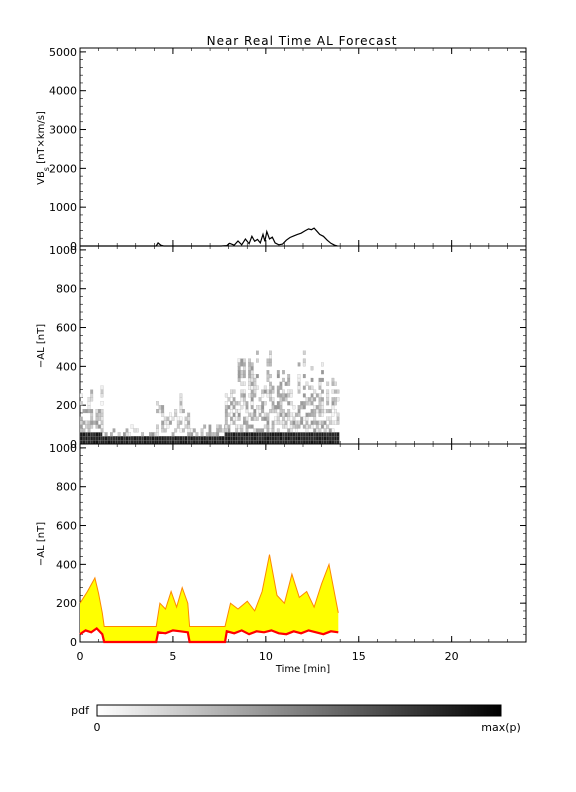 The height and width of the screenshot is (792, 576). Describe the element at coordinates (63, 168) in the screenshot. I see `y-tick-label: 2000` at that location.